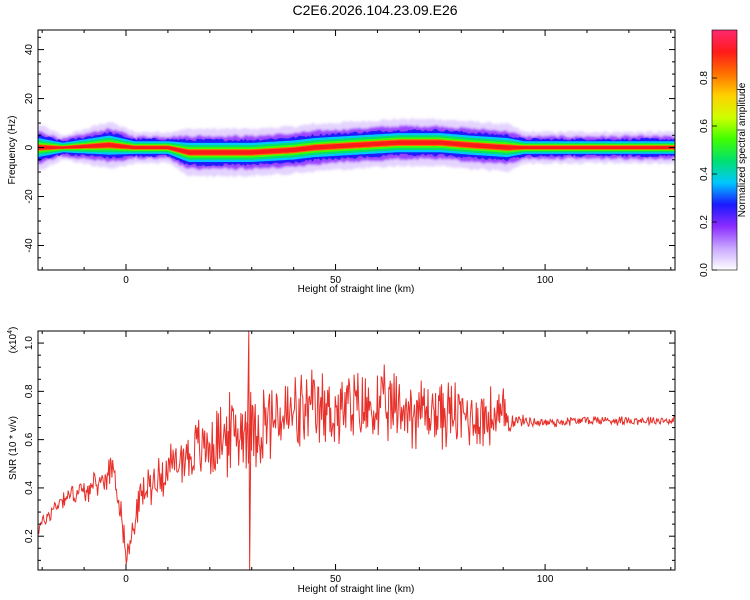  I want to click on snr-y-multiplier: (x104), so click(13, 340).